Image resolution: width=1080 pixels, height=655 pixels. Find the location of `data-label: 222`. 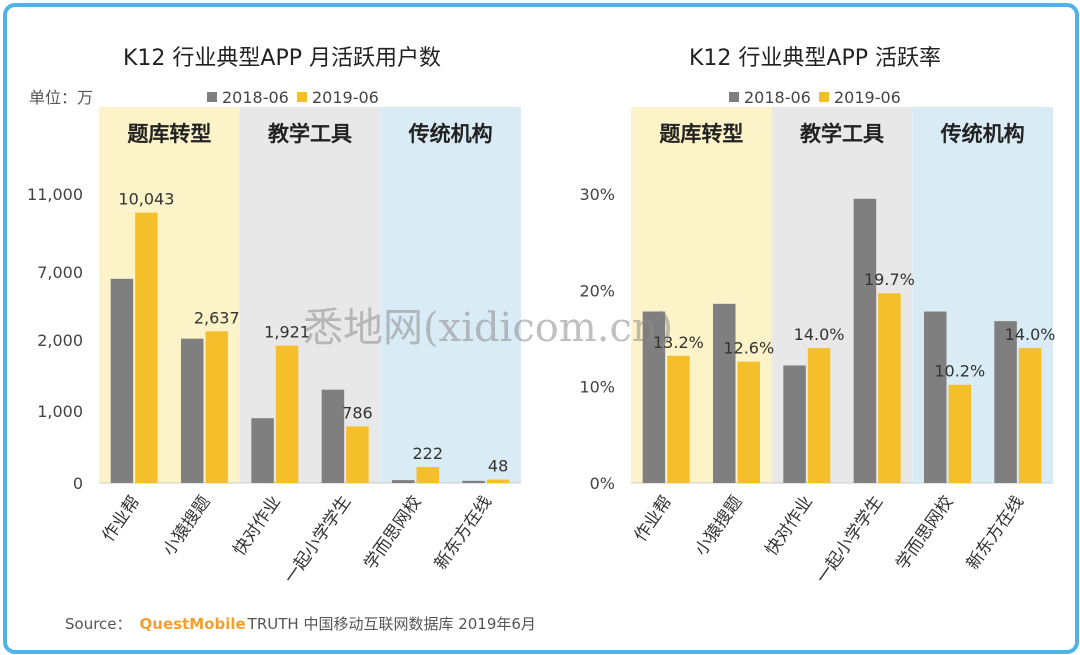

data-label: 222 is located at coordinates (427, 453).